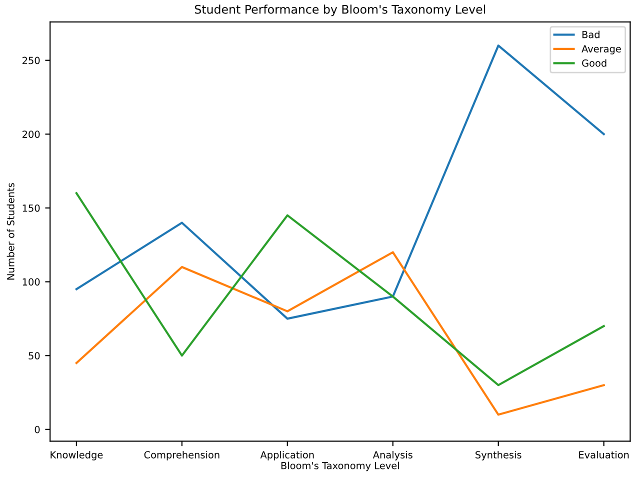 The width and height of the screenshot is (634, 477). What do you see at coordinates (76, 455) in the screenshot?
I see `x-tick-label: Knowledge` at bounding box center [76, 455].